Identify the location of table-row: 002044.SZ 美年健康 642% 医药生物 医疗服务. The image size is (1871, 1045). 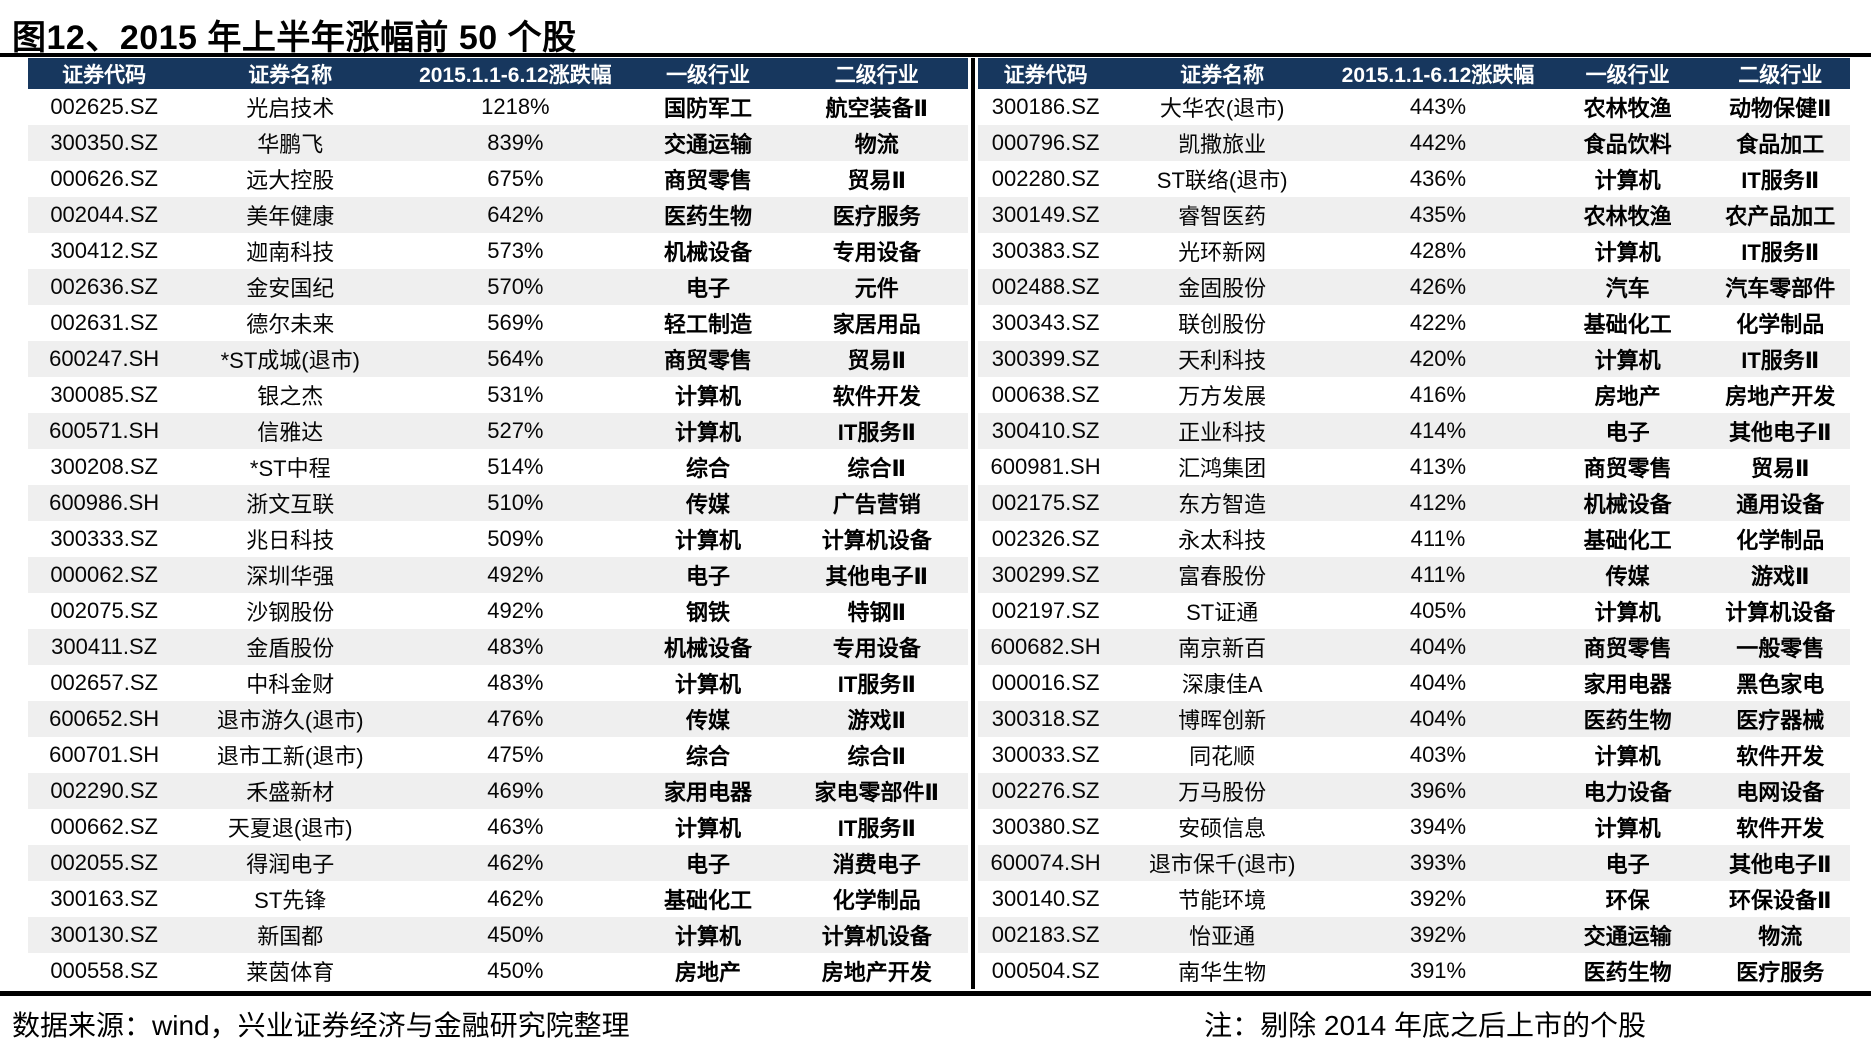
(498, 215).